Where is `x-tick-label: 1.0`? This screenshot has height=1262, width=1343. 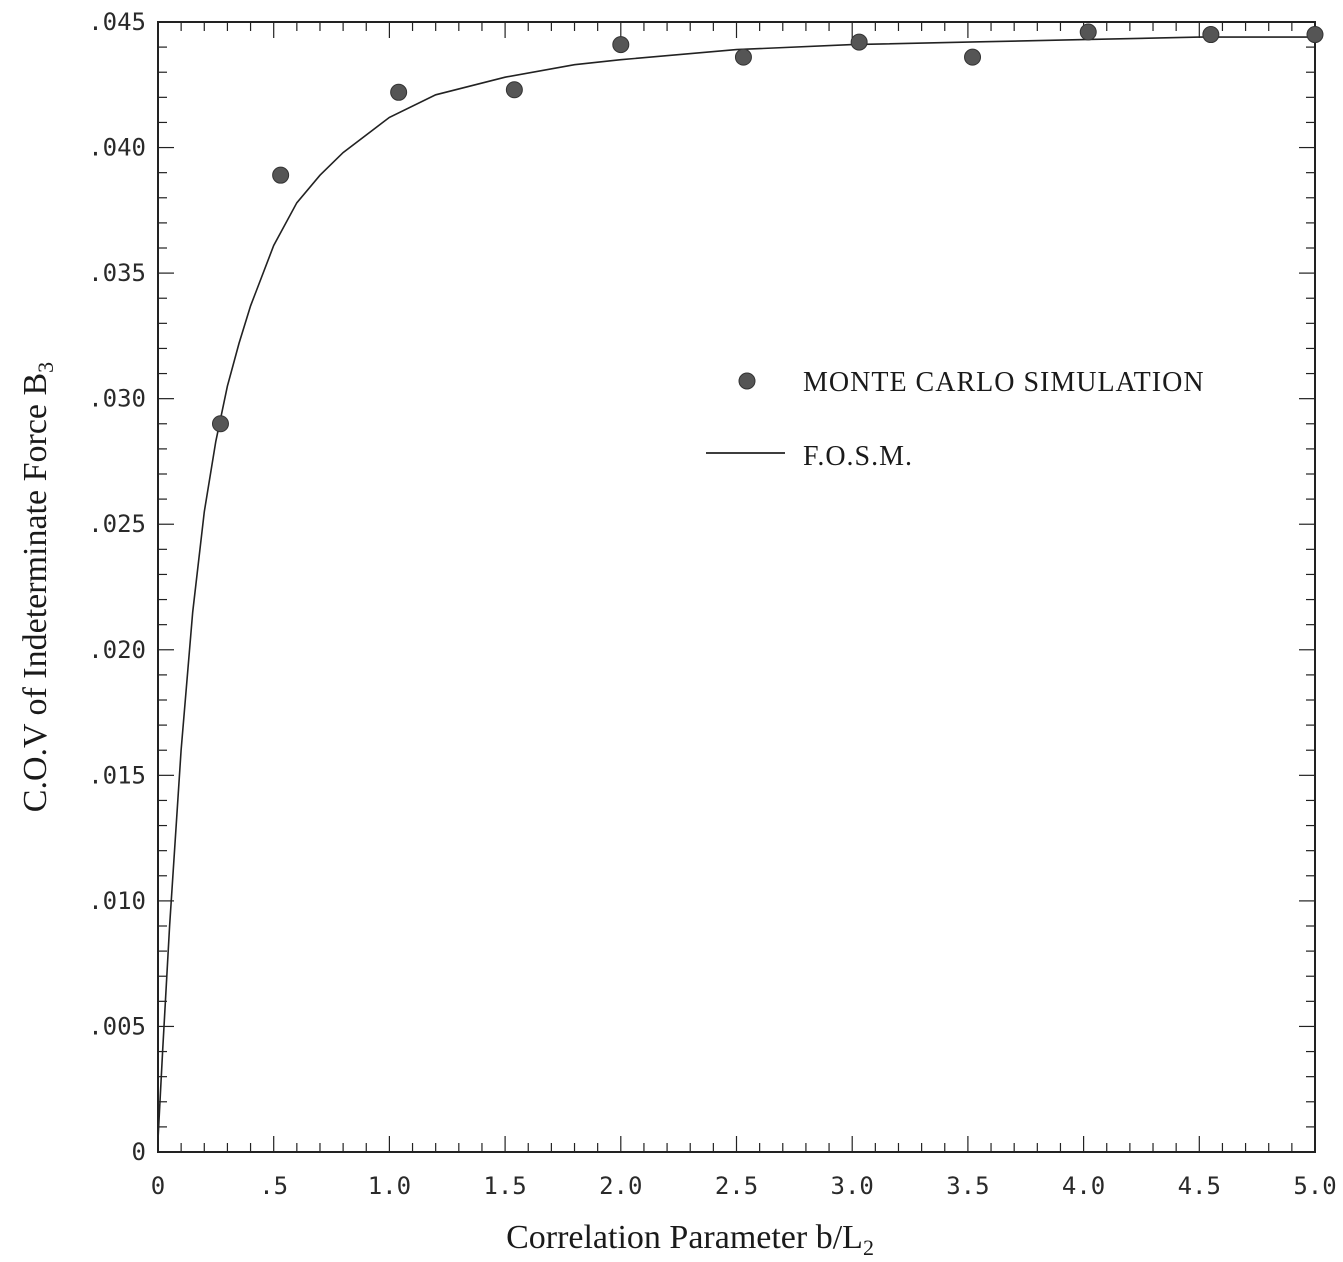 x-tick-label: 1.0 is located at coordinates (389, 1186).